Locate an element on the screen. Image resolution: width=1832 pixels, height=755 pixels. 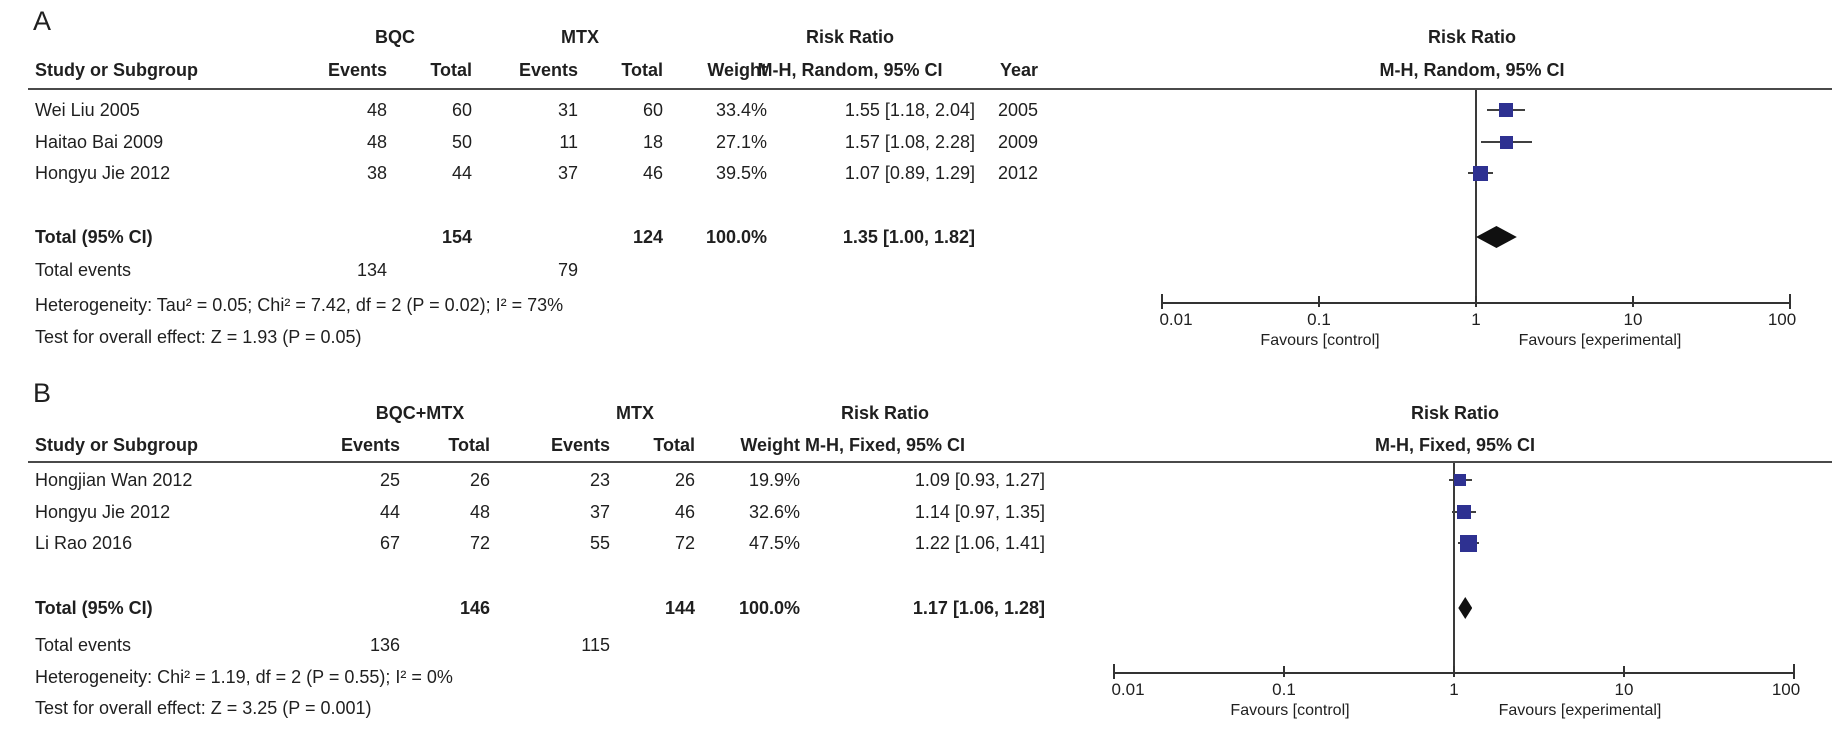
group1-header: BQC is located at coordinates (395, 37).